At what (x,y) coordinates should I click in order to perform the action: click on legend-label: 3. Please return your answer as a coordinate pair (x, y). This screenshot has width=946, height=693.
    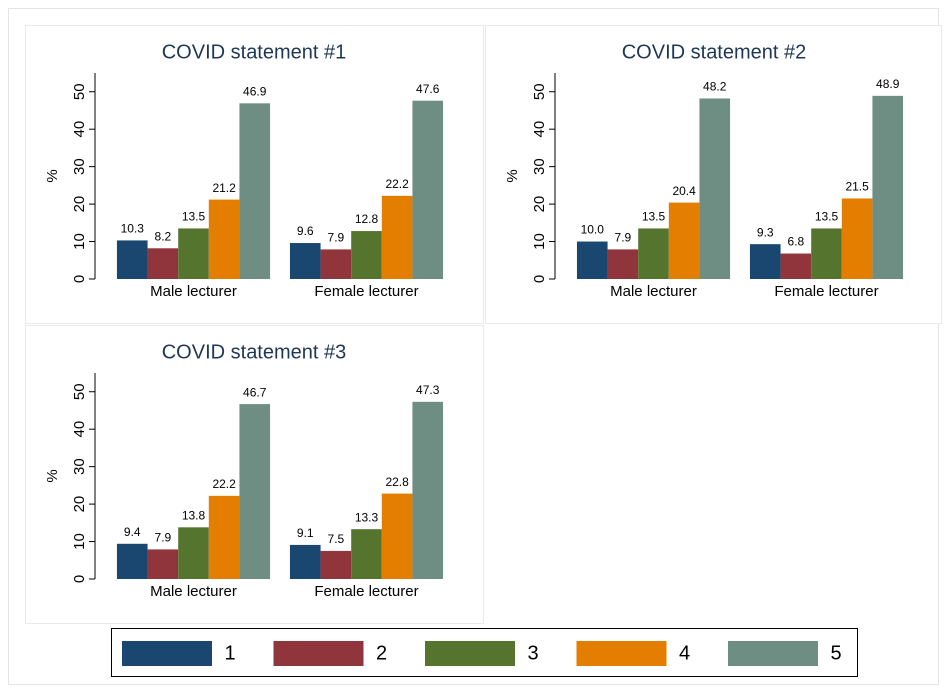
    Looking at the image, I should click on (532, 653).